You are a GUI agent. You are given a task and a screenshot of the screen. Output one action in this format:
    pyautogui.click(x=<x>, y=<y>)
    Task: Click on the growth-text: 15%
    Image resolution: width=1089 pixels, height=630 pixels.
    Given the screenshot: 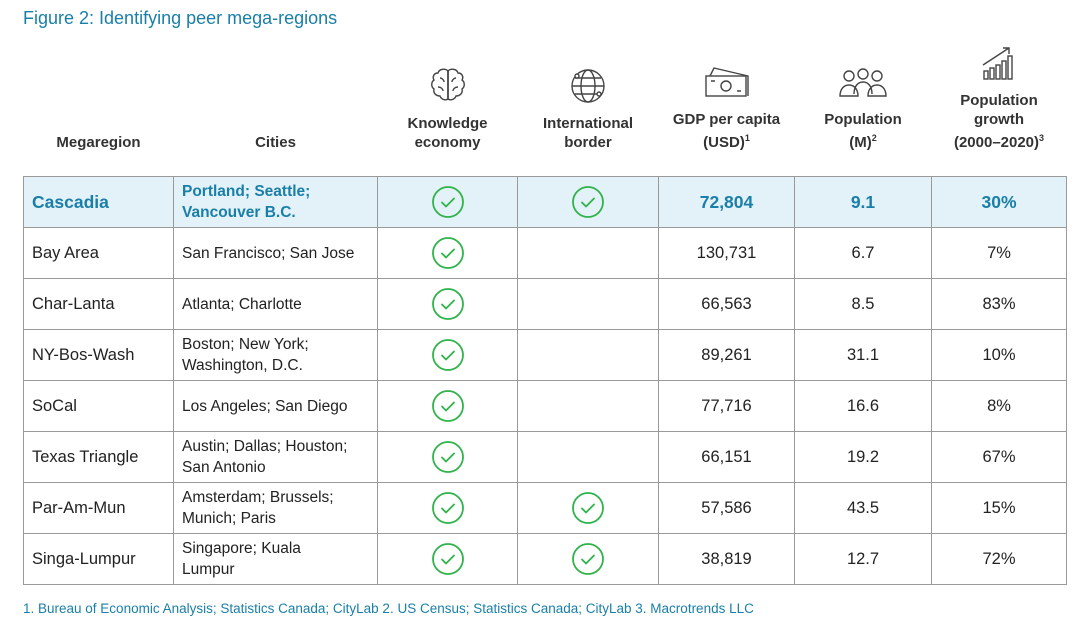 What is the action you would take?
    pyautogui.click(x=999, y=507)
    